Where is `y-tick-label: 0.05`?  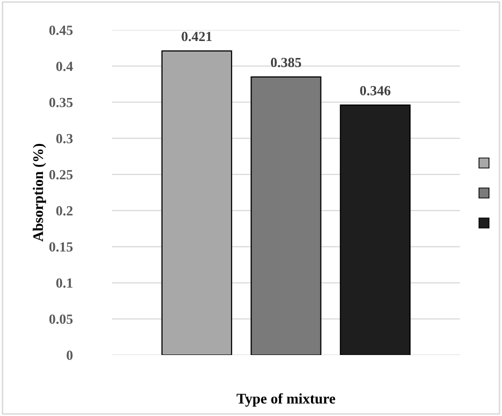 y-tick-label: 0.05 is located at coordinates (61, 319).